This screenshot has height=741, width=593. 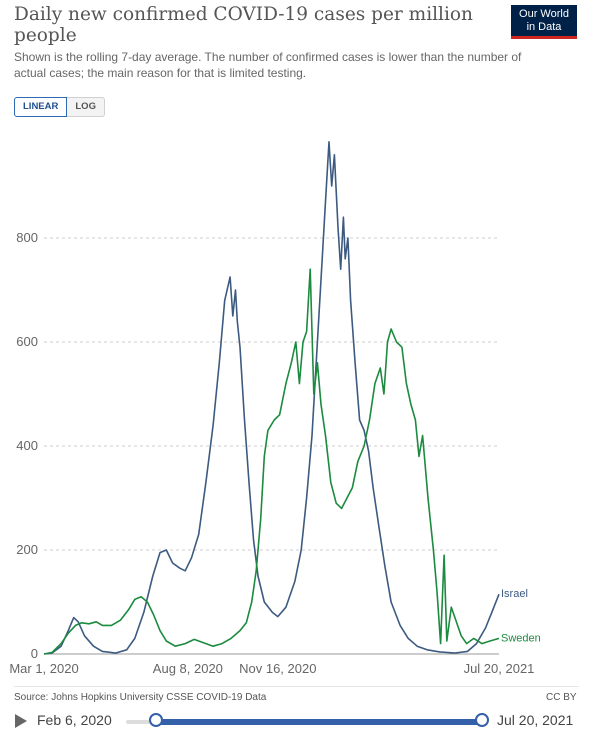 What do you see at coordinates (188, 668) in the screenshot?
I see `x-tick-label: Aug 8, 2020` at bounding box center [188, 668].